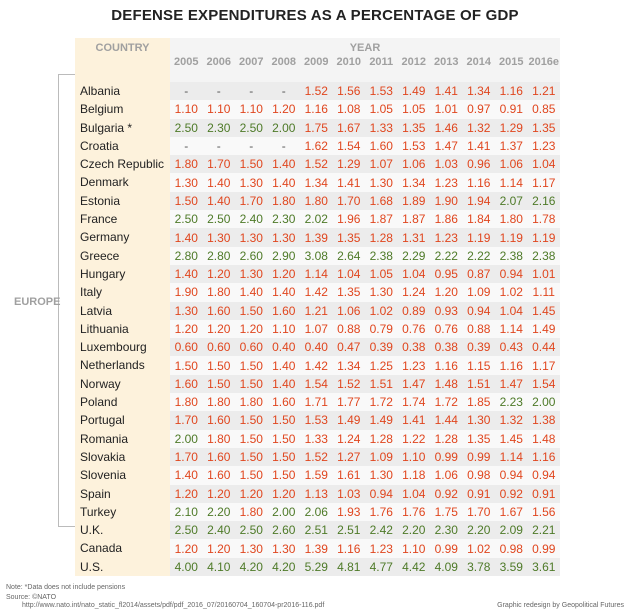 Image resolution: width=630 pixels, height=611 pixels. What do you see at coordinates (349, 493) in the screenshot?
I see `value-cell: 1.03` at bounding box center [349, 493].